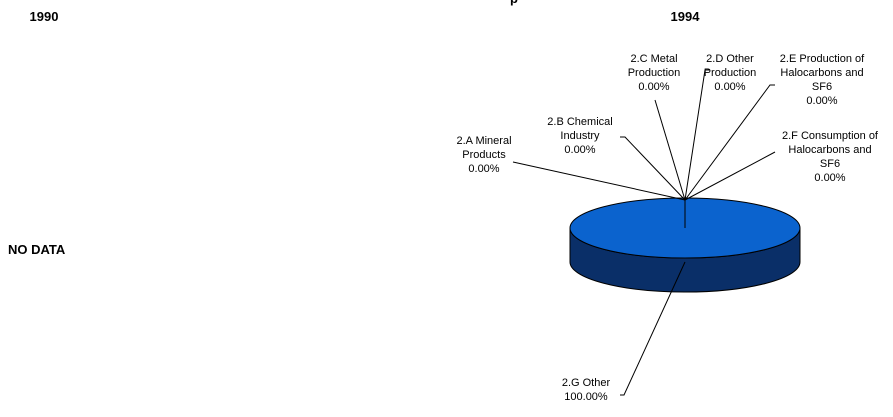  What do you see at coordinates (730, 59) in the screenshot?
I see `slice-label-line: 2.D Other` at bounding box center [730, 59].